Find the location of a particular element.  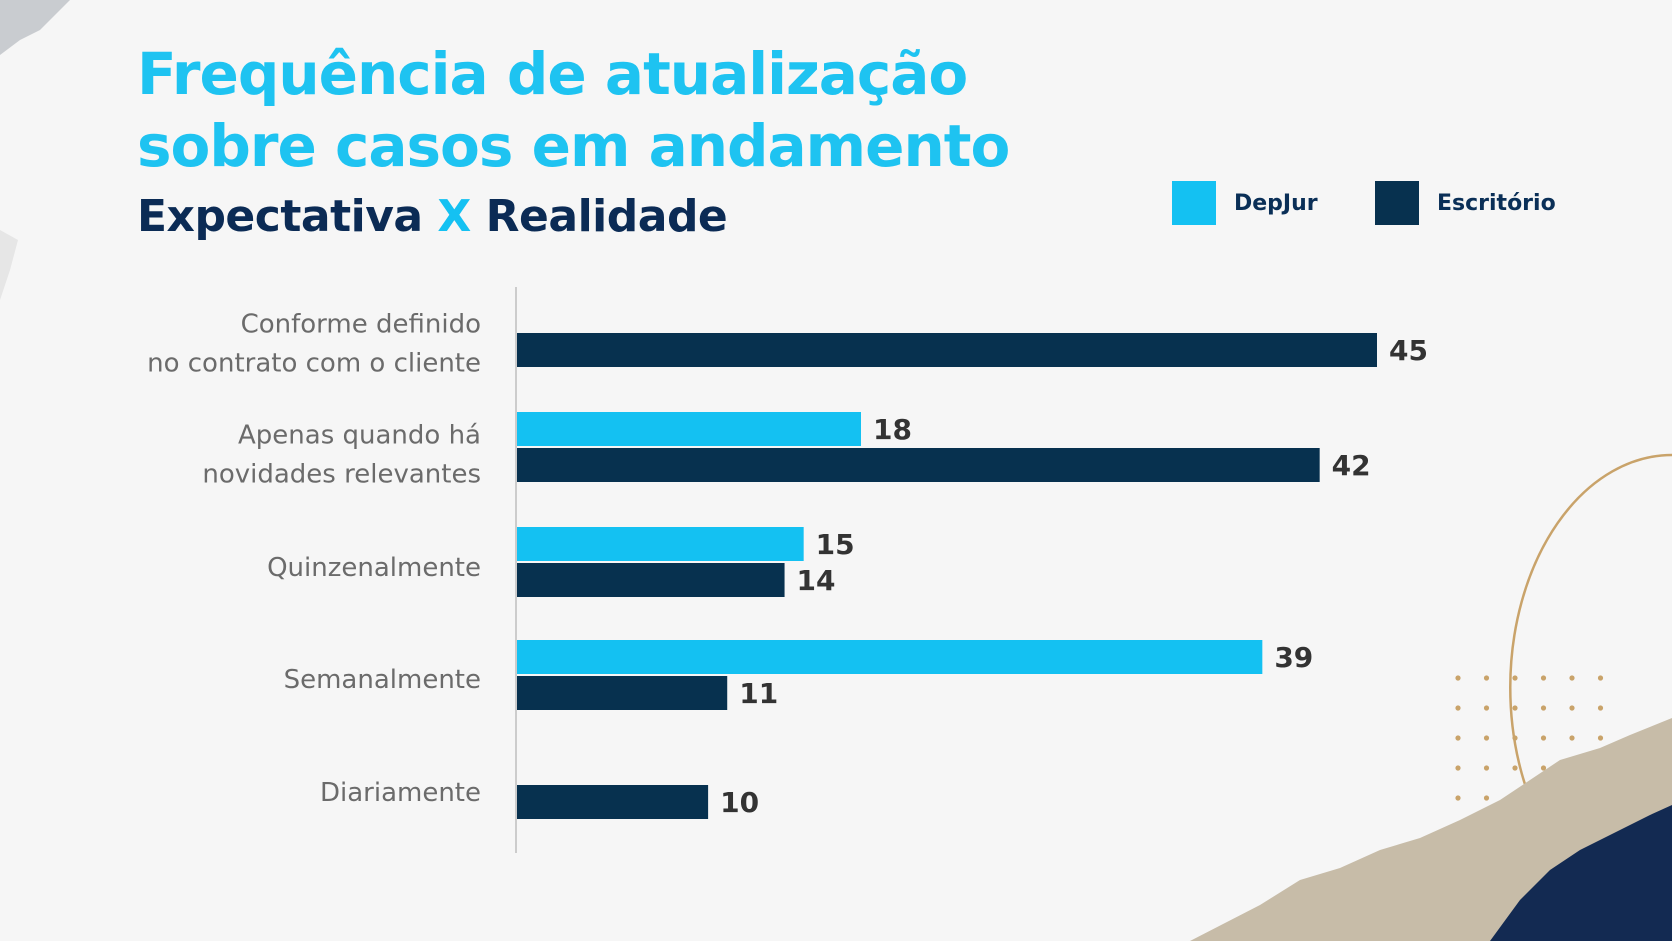

bar-depjur-apenas-quando-ha is located at coordinates (689, 429).